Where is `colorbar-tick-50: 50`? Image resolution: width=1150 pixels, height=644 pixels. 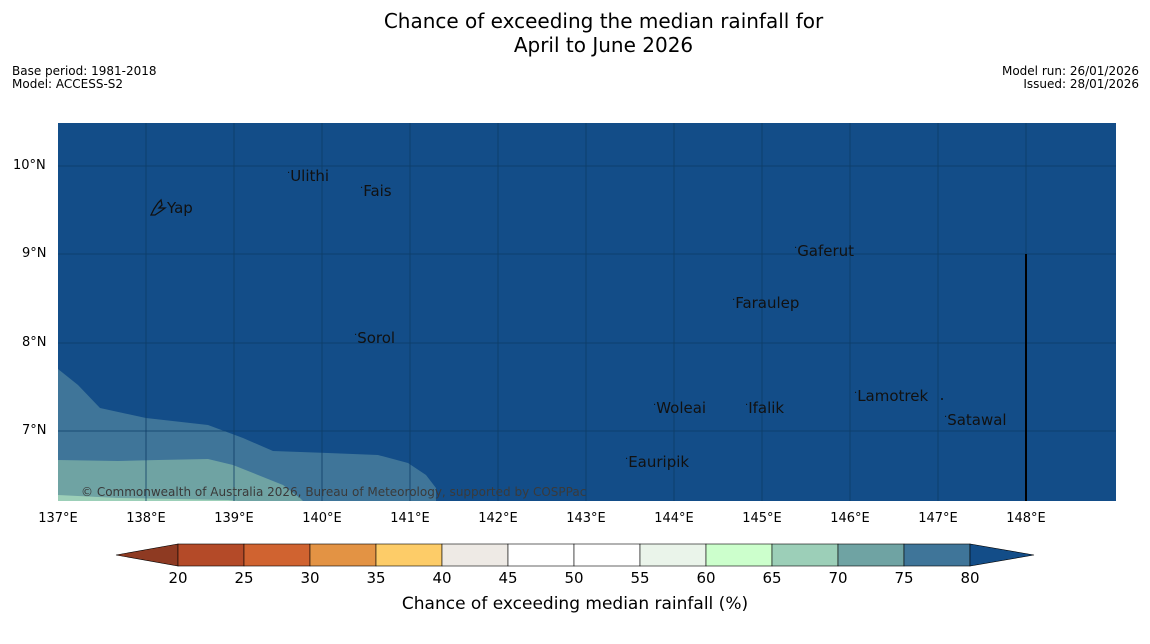 colorbar-tick-50: 50 is located at coordinates (574, 578).